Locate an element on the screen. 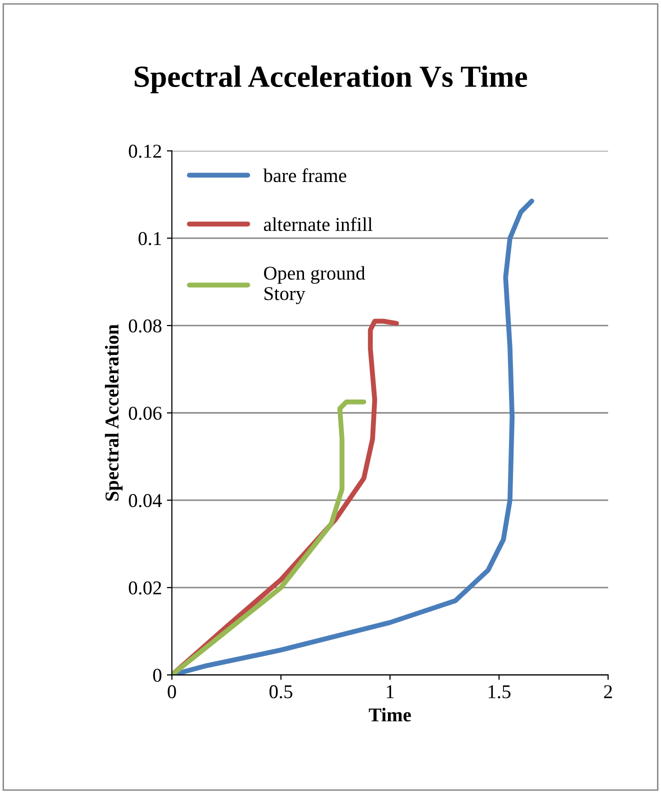  chart-title: Spectral Acceleration Vs Time is located at coordinates (331, 80).